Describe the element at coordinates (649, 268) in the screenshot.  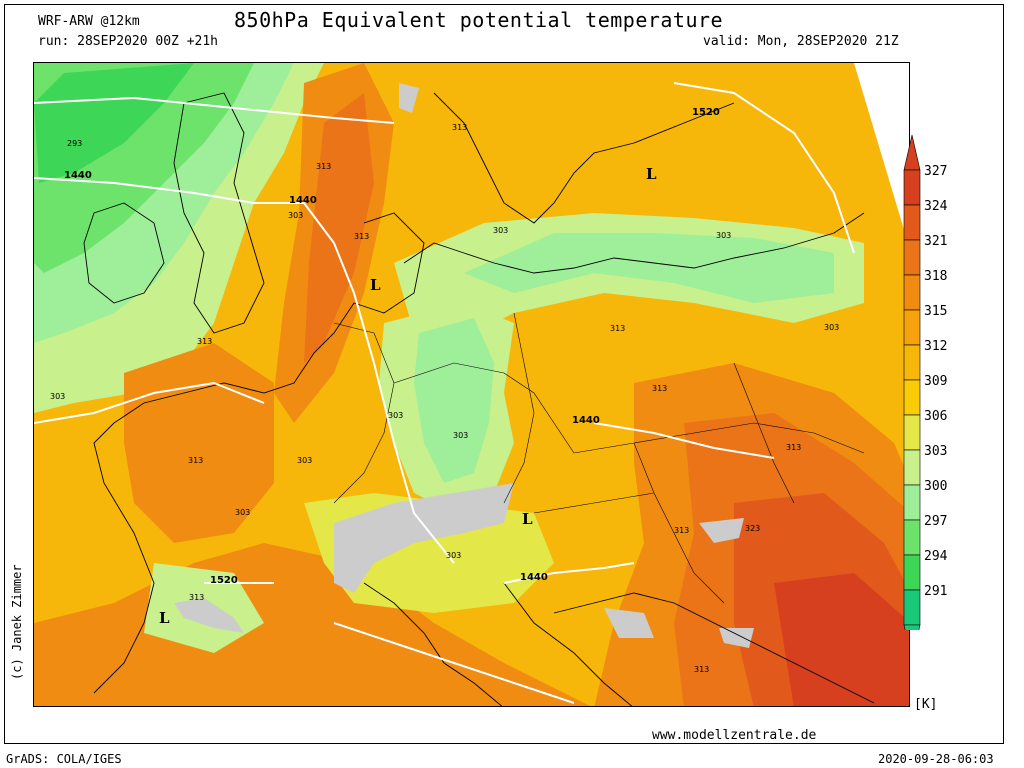
I see `baltic-band-inner` at that location.